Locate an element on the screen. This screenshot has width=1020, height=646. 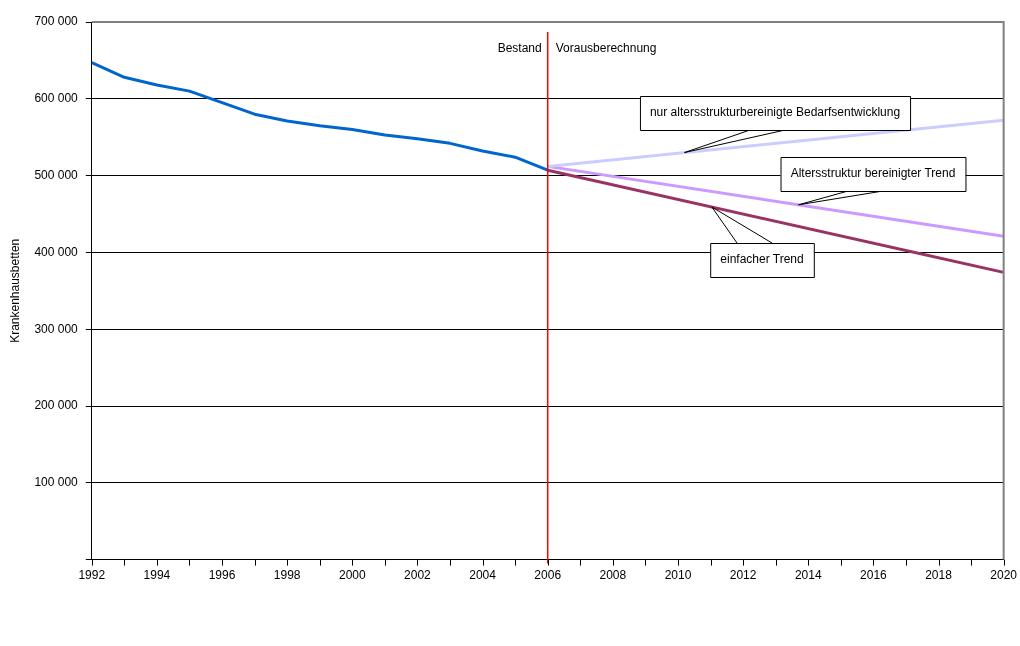
x-tick-label: 2020 is located at coordinates (1004, 575).